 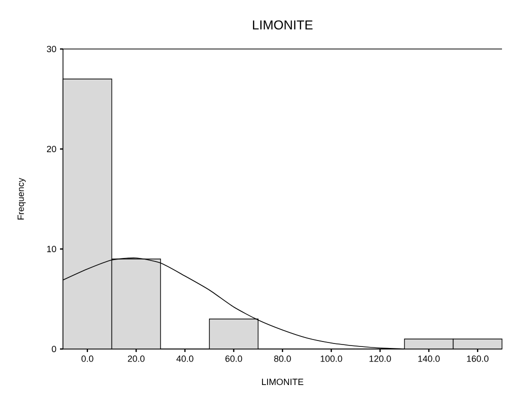 What do you see at coordinates (54, 349) in the screenshot?
I see `y-tick-label: 0` at bounding box center [54, 349].